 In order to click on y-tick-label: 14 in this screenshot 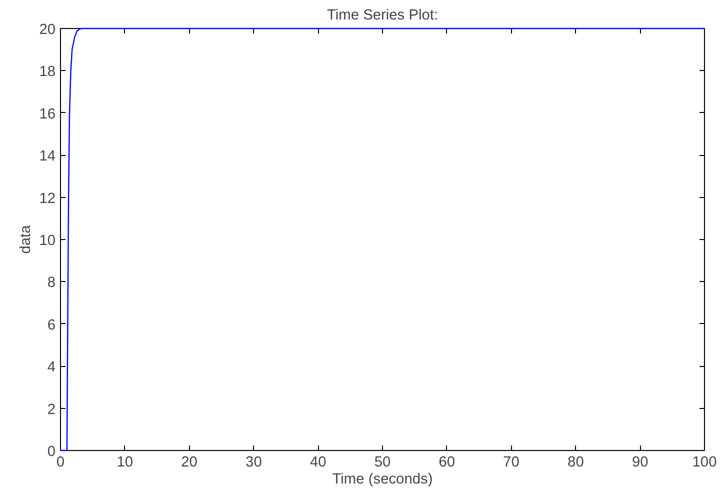, I will do `click(47, 156)`.